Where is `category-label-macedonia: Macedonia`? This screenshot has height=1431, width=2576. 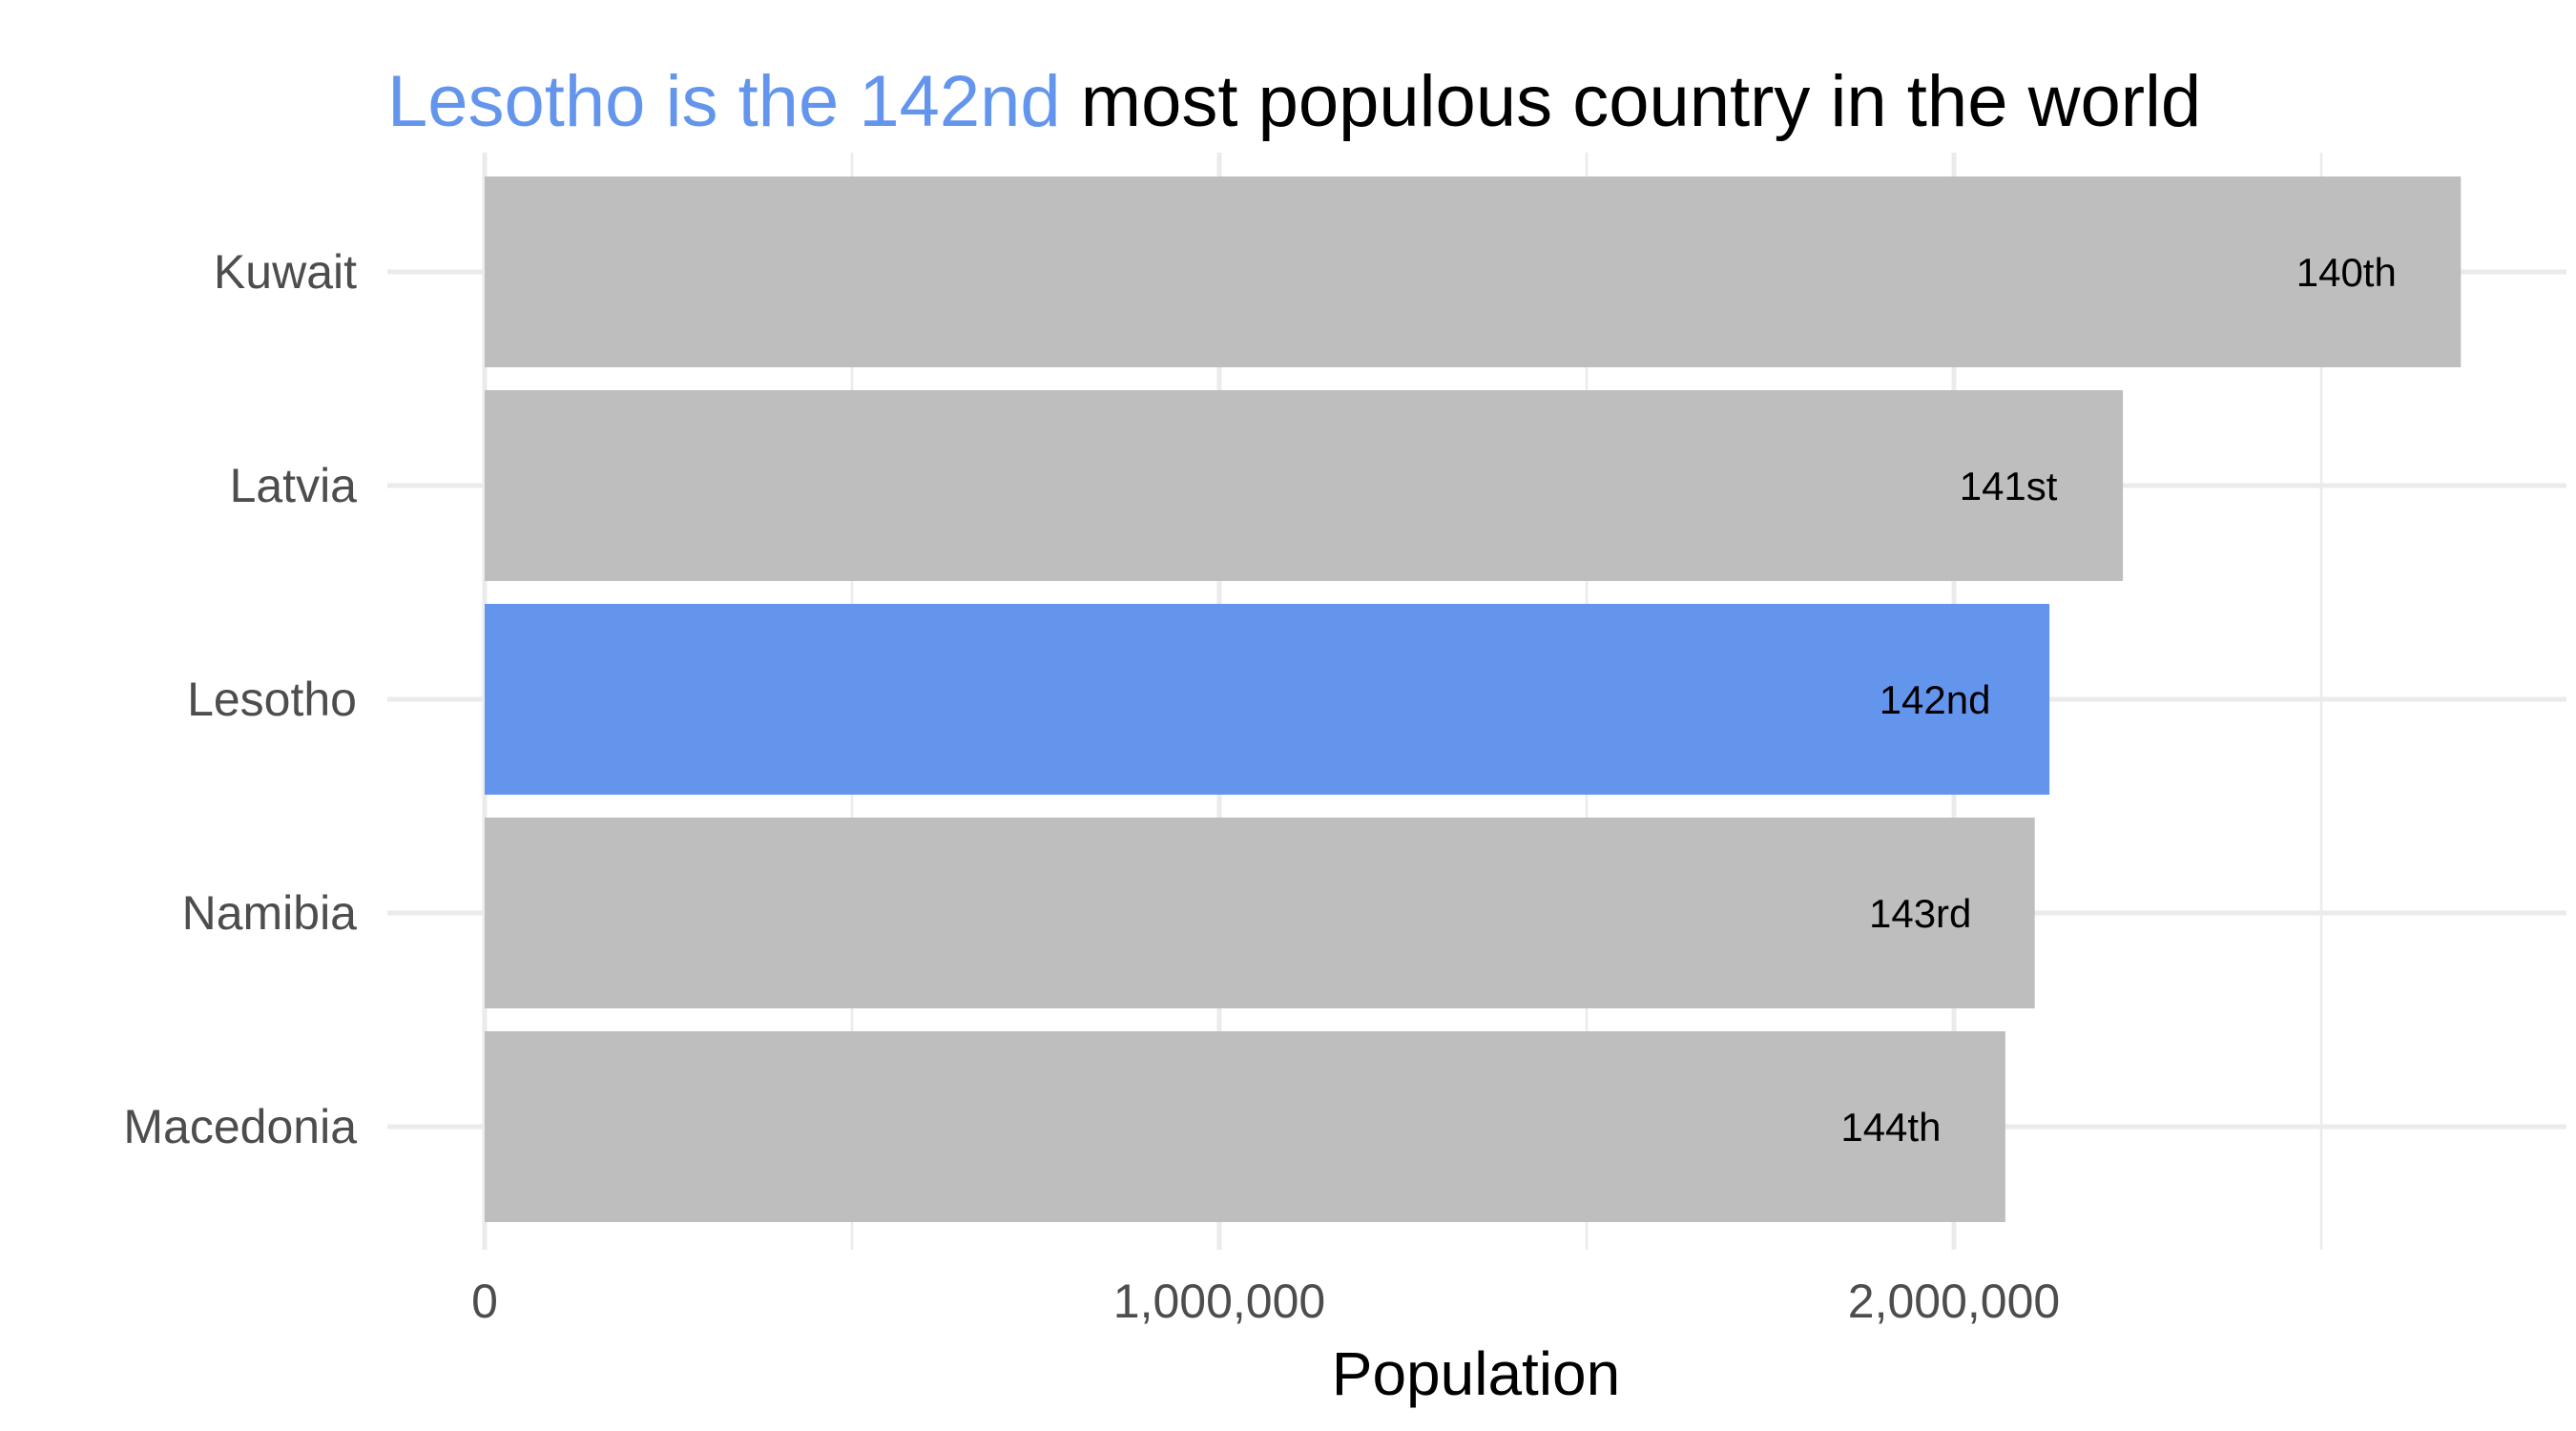 category-label-macedonia: Macedonia is located at coordinates (240, 1126).